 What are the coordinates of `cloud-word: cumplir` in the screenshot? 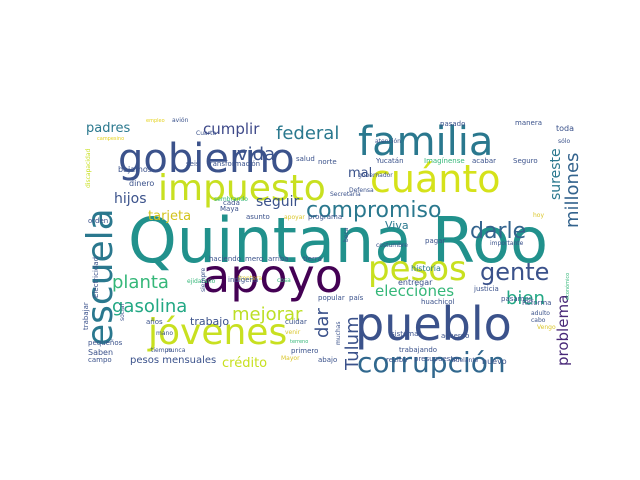 It's located at (231, 129).